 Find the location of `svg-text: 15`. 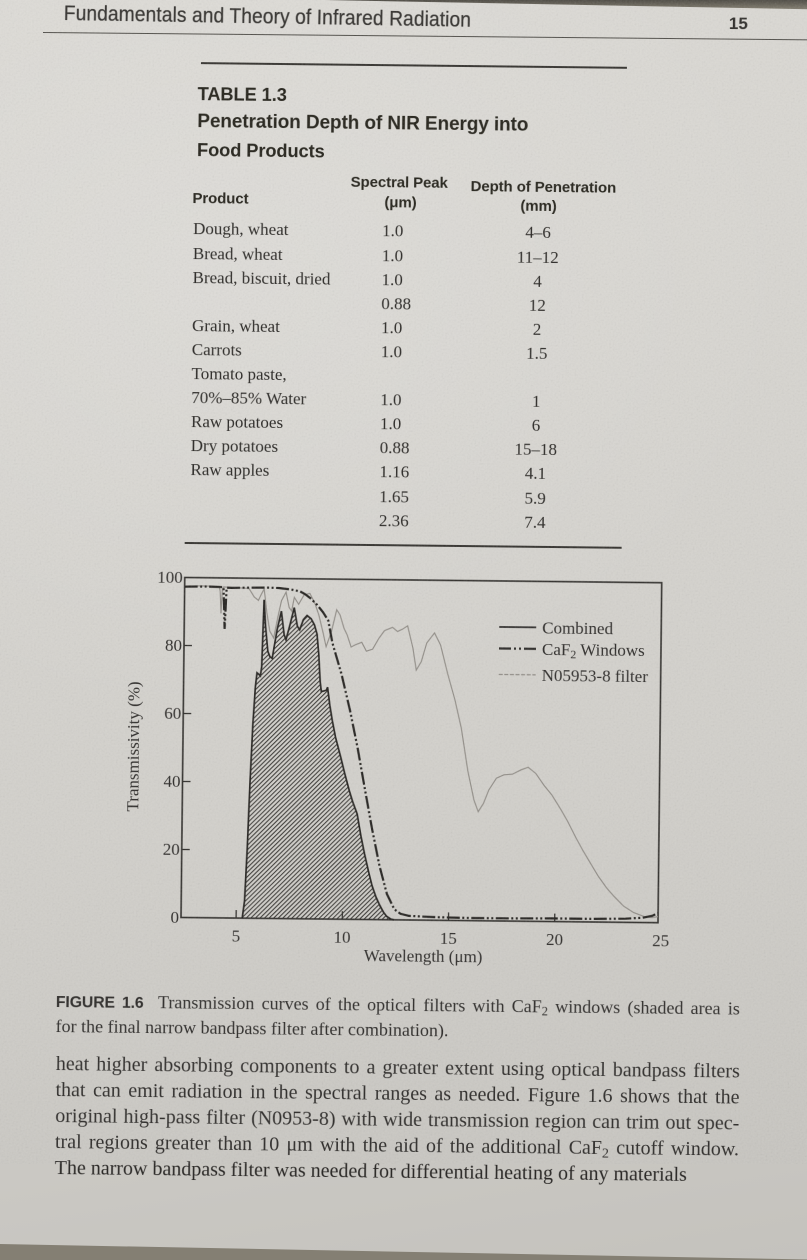

svg-text: 15 is located at coordinates (448, 937).